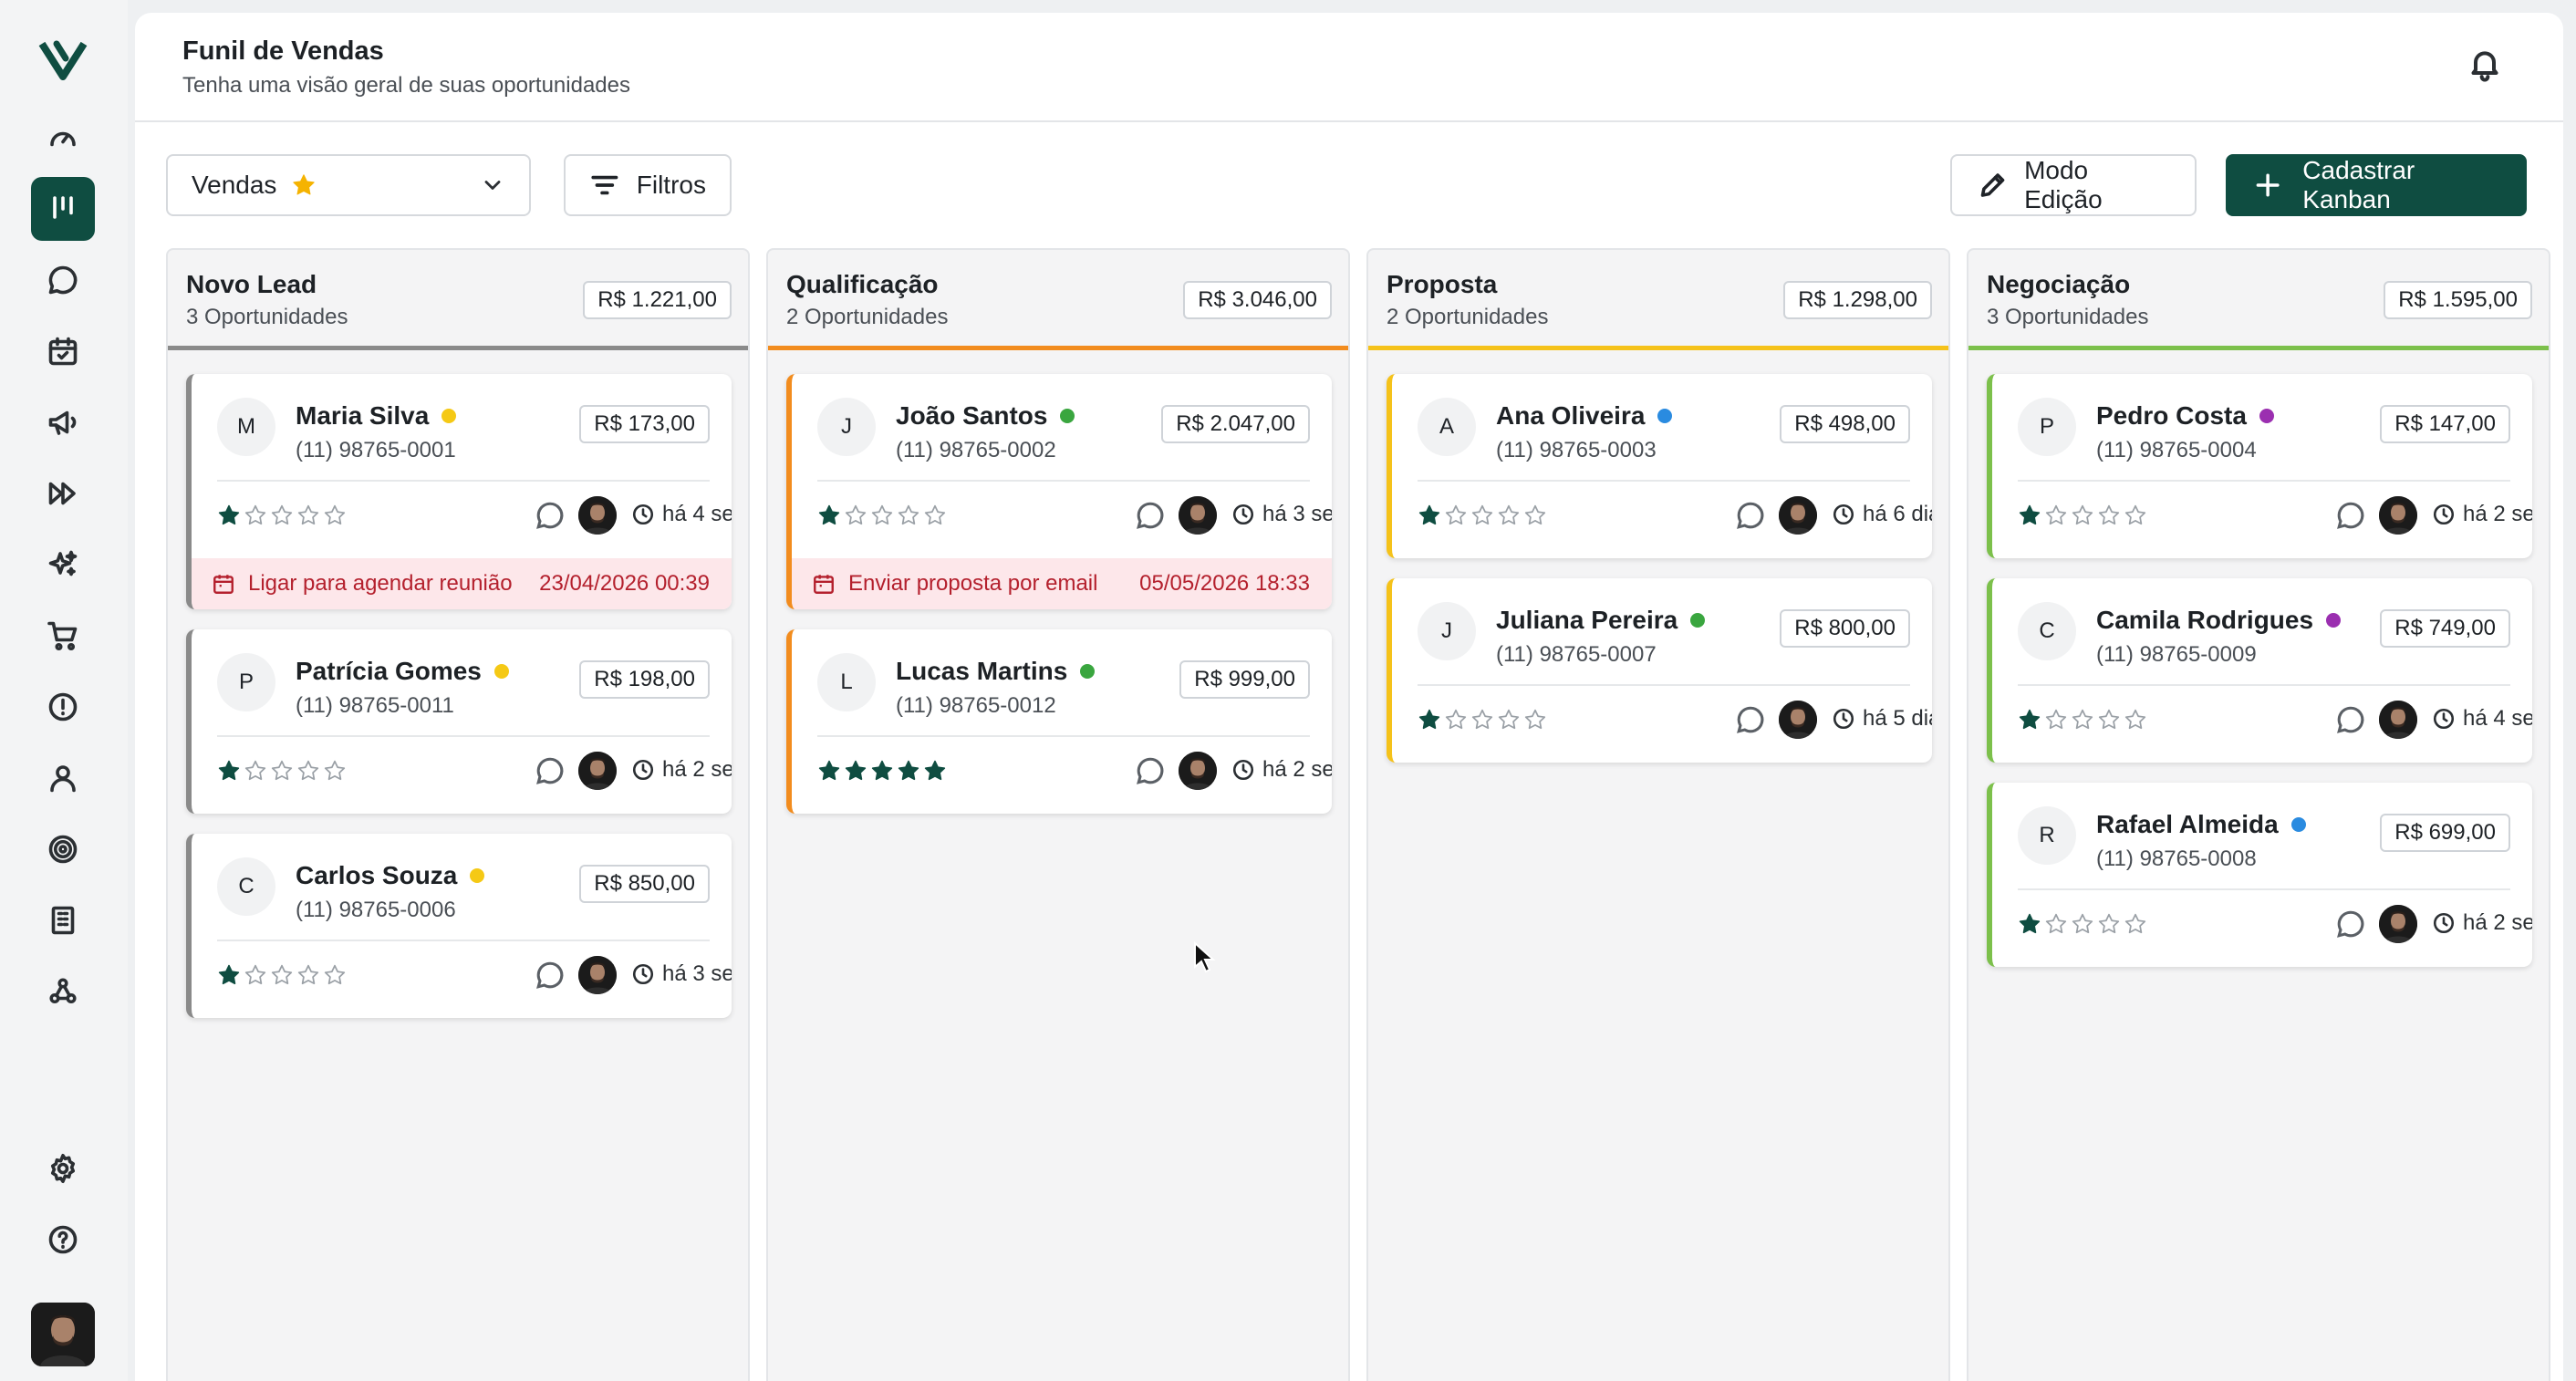  I want to click on sidebar-item-help, so click(63, 1240).